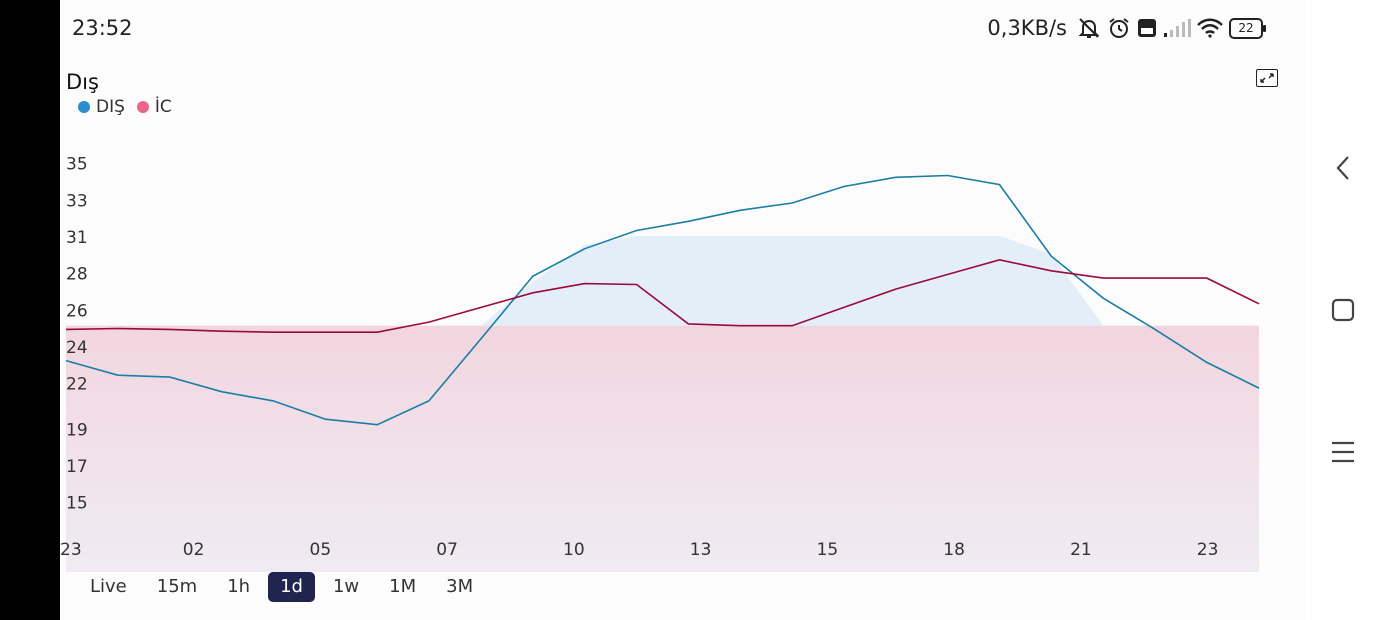  I want to click on y-tick-label: 24, so click(77, 348).